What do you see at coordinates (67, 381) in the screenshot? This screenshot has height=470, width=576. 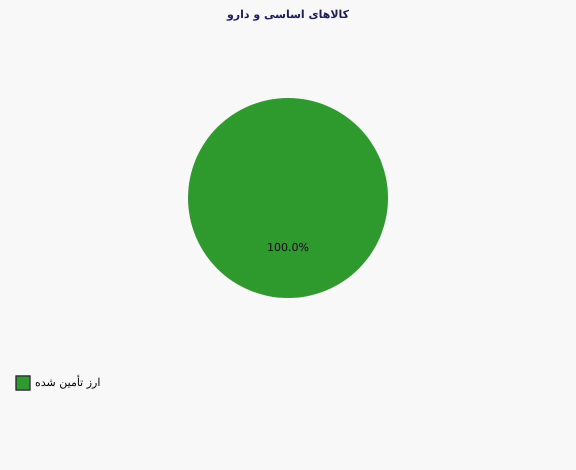 I see `legend-label: ارز تأمین شده` at bounding box center [67, 381].